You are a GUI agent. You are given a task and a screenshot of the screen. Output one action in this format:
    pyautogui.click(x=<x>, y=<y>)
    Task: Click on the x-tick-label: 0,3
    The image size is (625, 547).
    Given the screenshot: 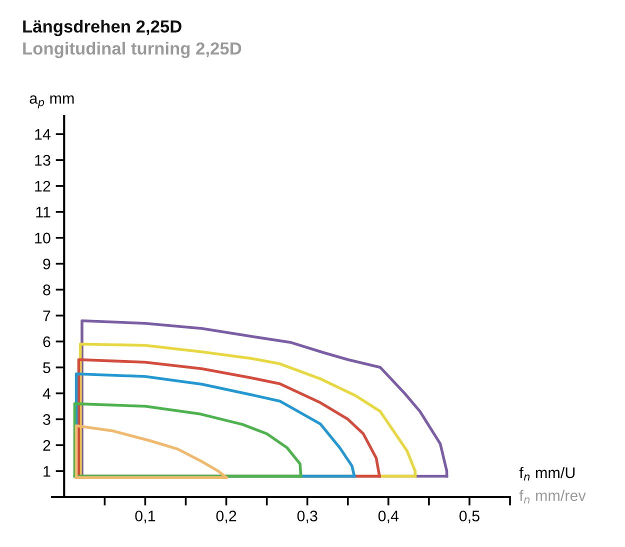 What is the action you would take?
    pyautogui.click(x=307, y=517)
    